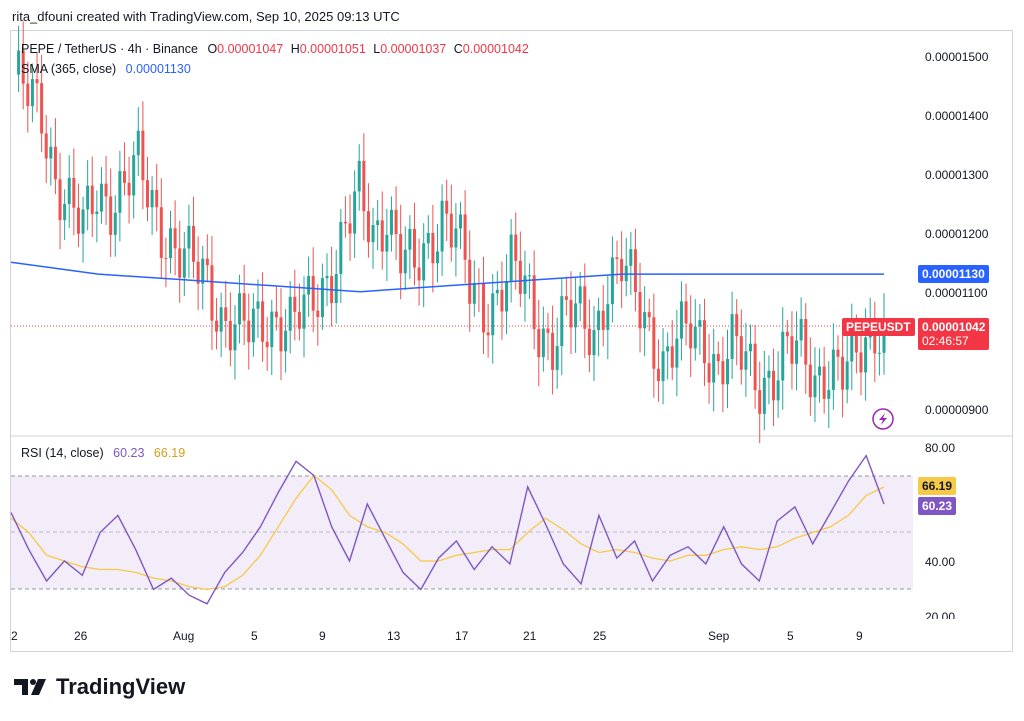  Describe the element at coordinates (212, 49) in the screenshot. I see `open-label: O` at that location.